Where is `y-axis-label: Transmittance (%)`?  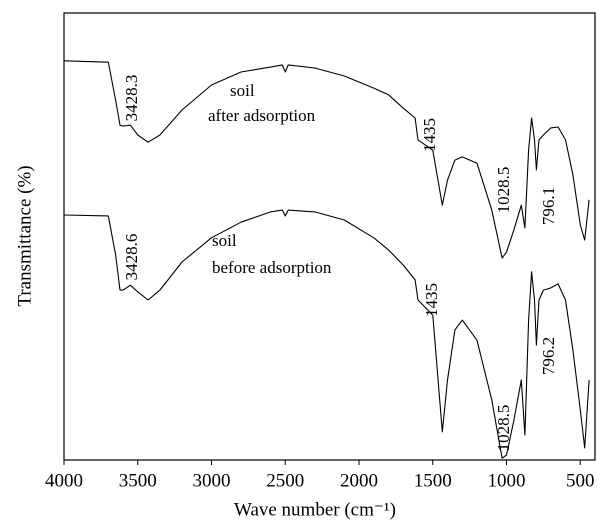
y-axis-label: Transmittance (%) is located at coordinates (24, 235).